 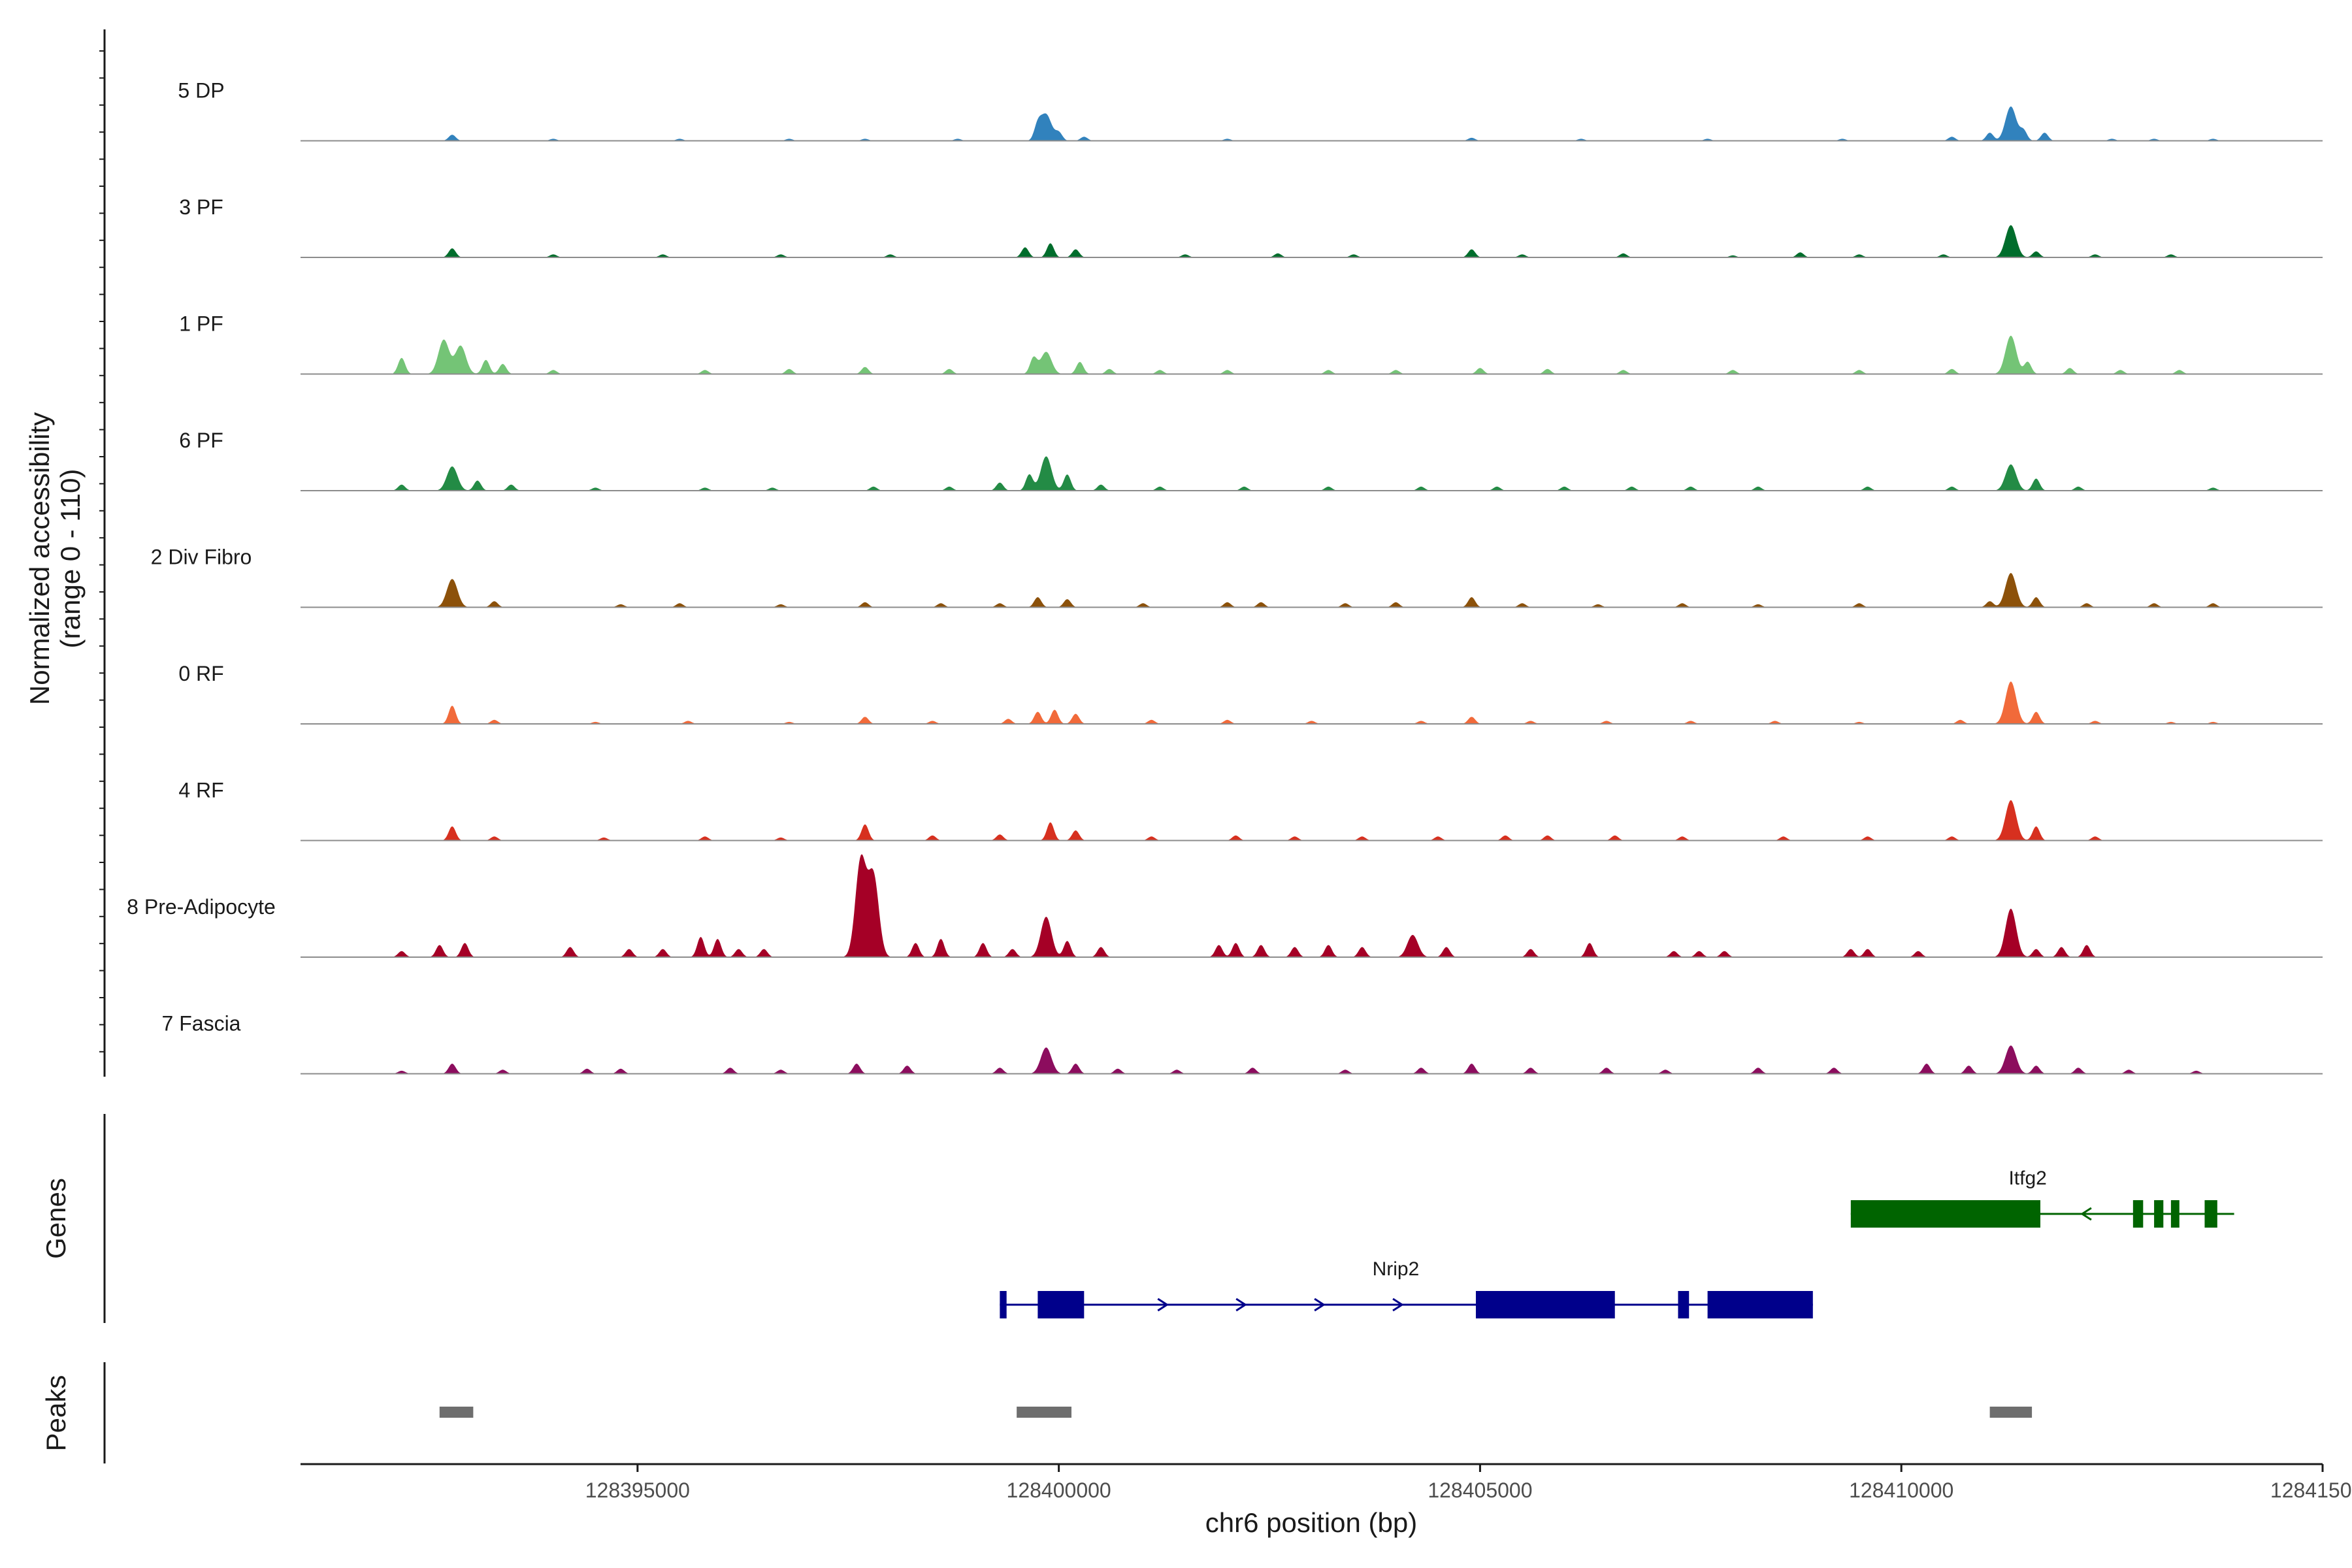 I want to click on y-axis-range: (range 0 - 110), so click(x=70, y=559).